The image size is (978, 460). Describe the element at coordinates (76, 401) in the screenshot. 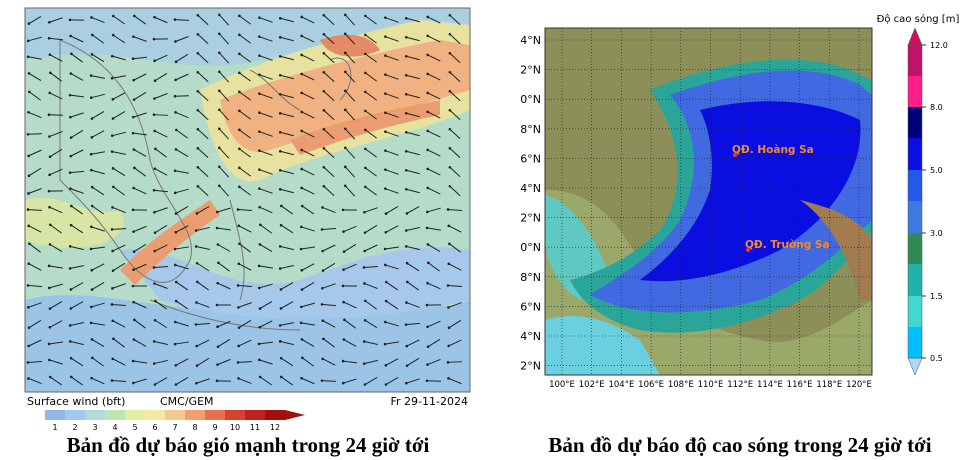

I see `wind-footer-title: Surface wind (bft)` at that location.